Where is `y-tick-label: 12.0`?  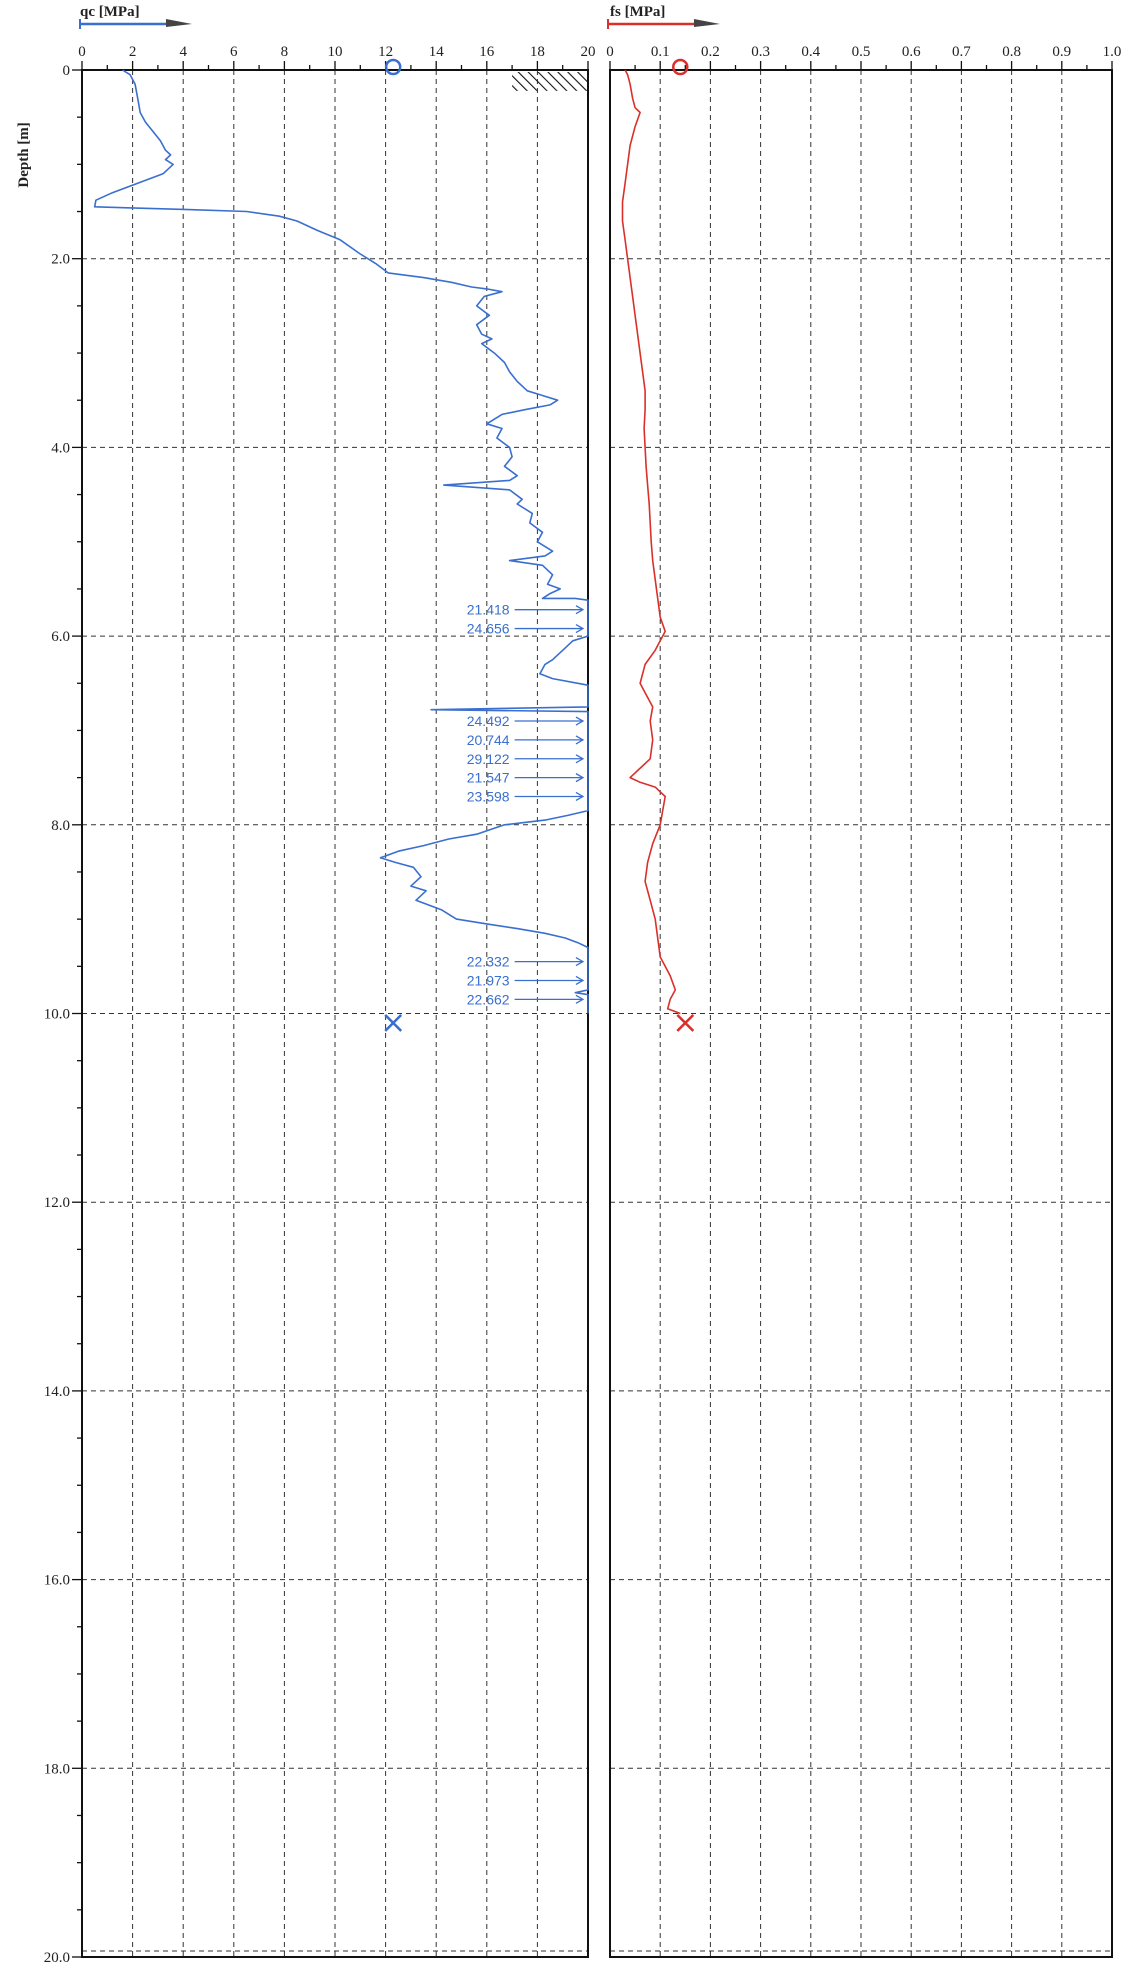 y-tick-label: 12.0 is located at coordinates (57, 1203).